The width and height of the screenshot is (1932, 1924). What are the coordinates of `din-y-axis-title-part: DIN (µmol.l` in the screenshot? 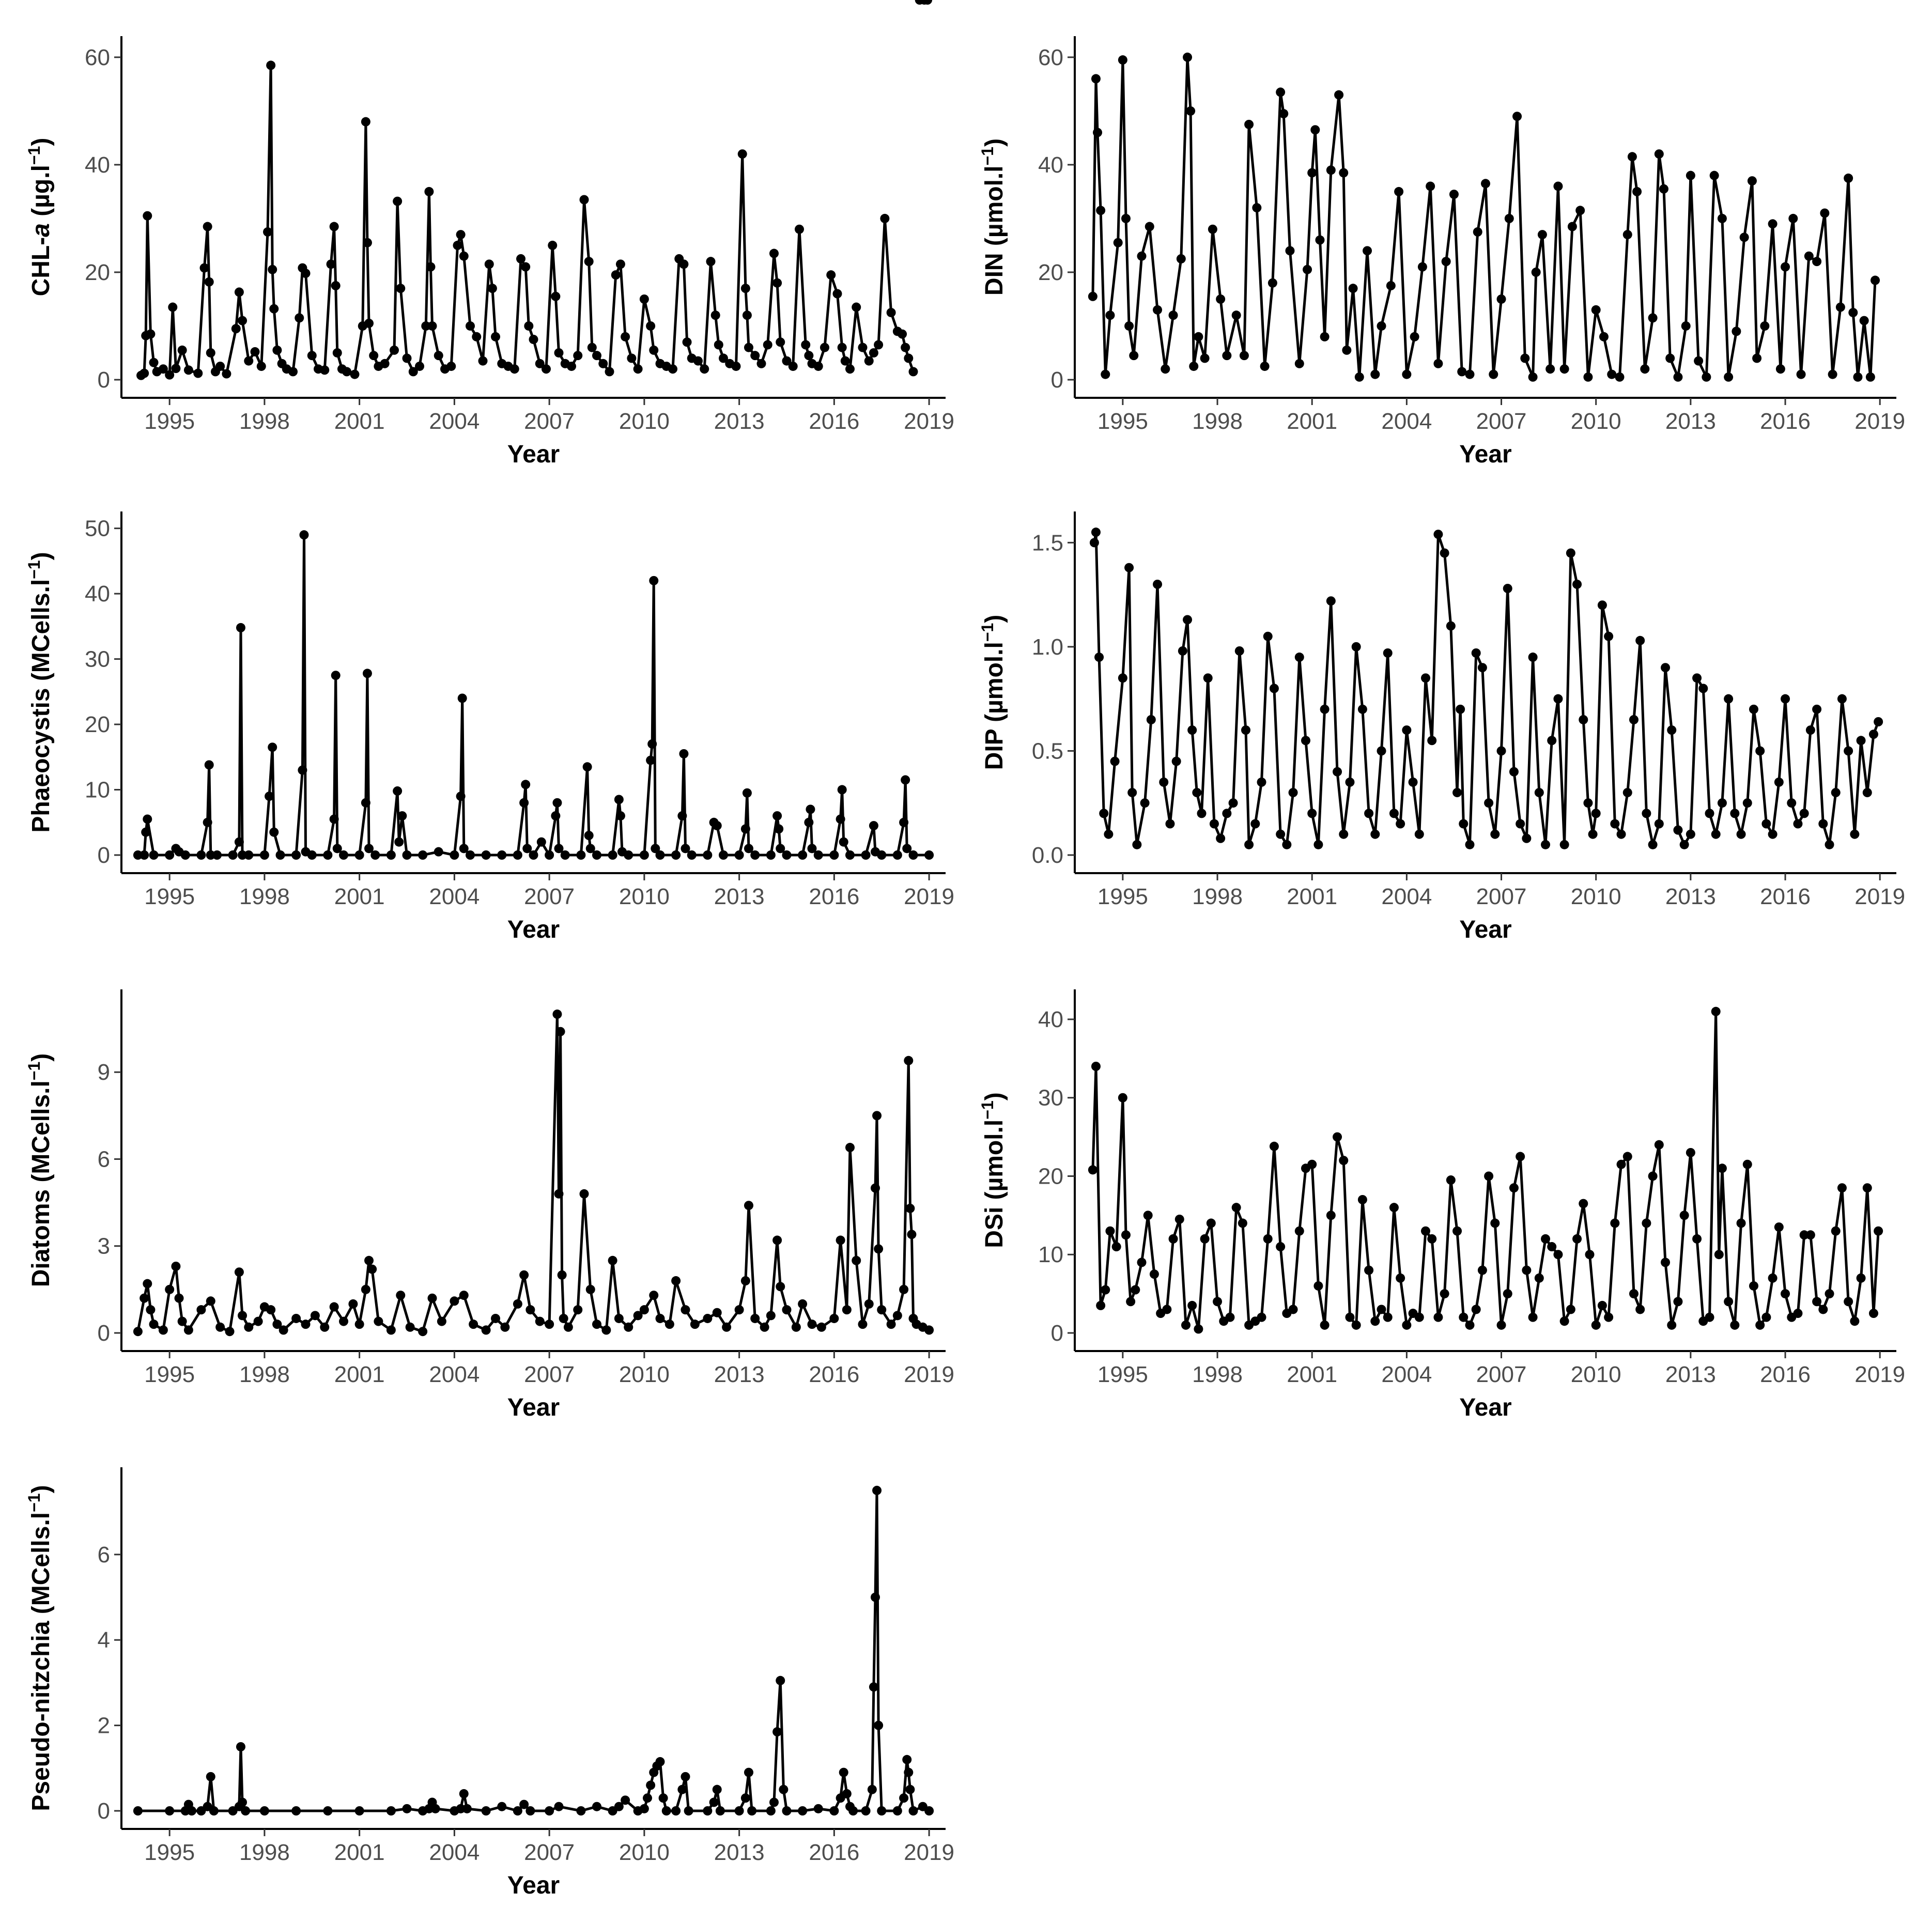 It's located at (994, 230).